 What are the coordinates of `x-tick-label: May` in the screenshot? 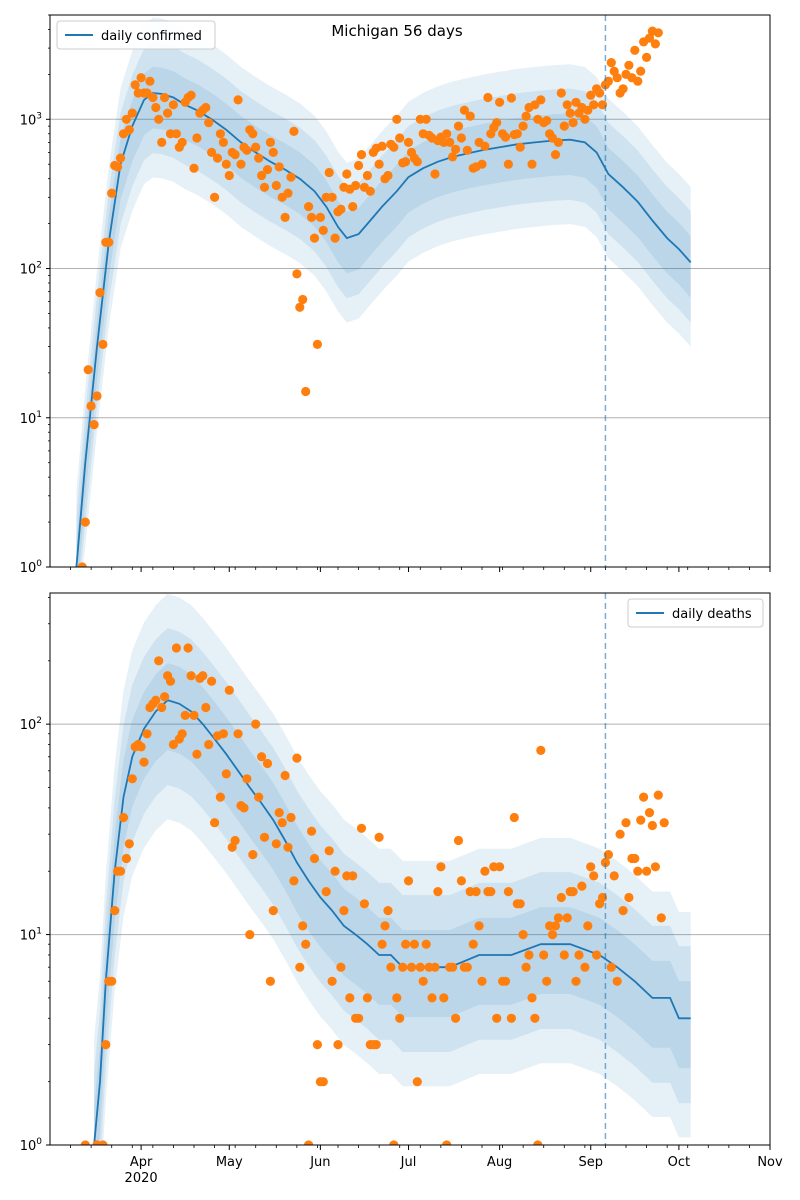 It's located at (229, 1162).